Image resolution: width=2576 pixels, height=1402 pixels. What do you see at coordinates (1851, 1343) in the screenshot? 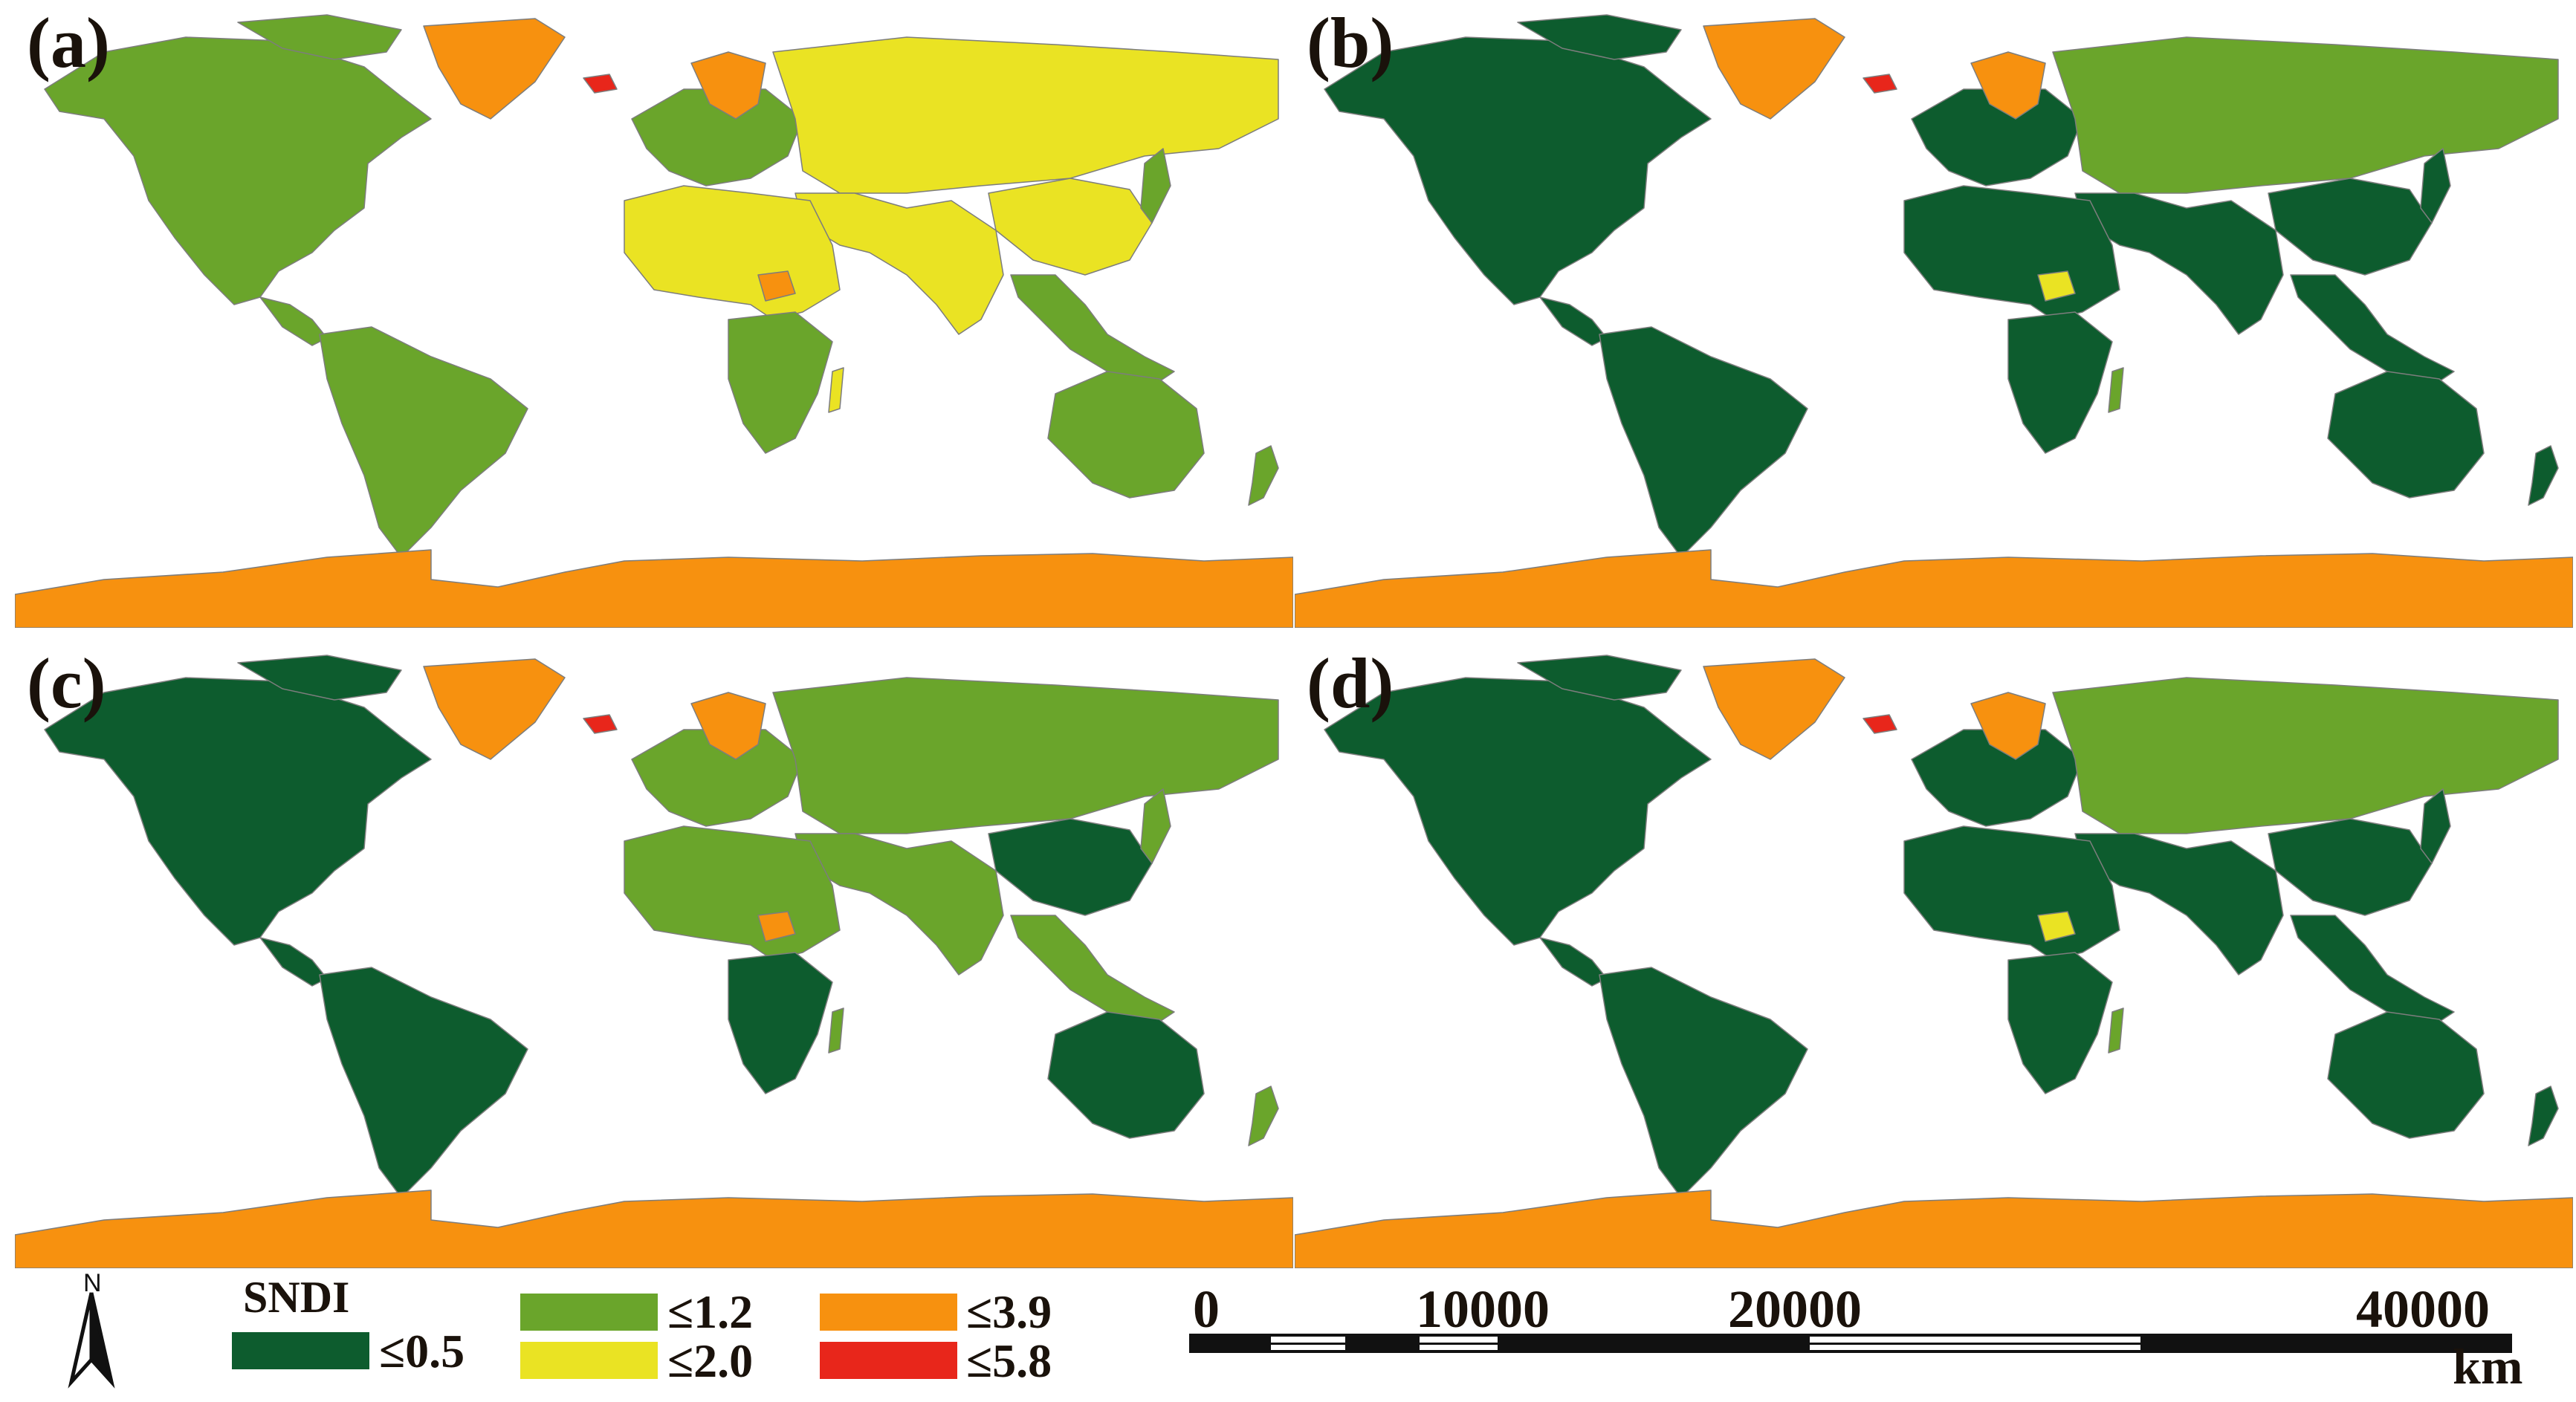
I see `scale-bar` at bounding box center [1851, 1343].